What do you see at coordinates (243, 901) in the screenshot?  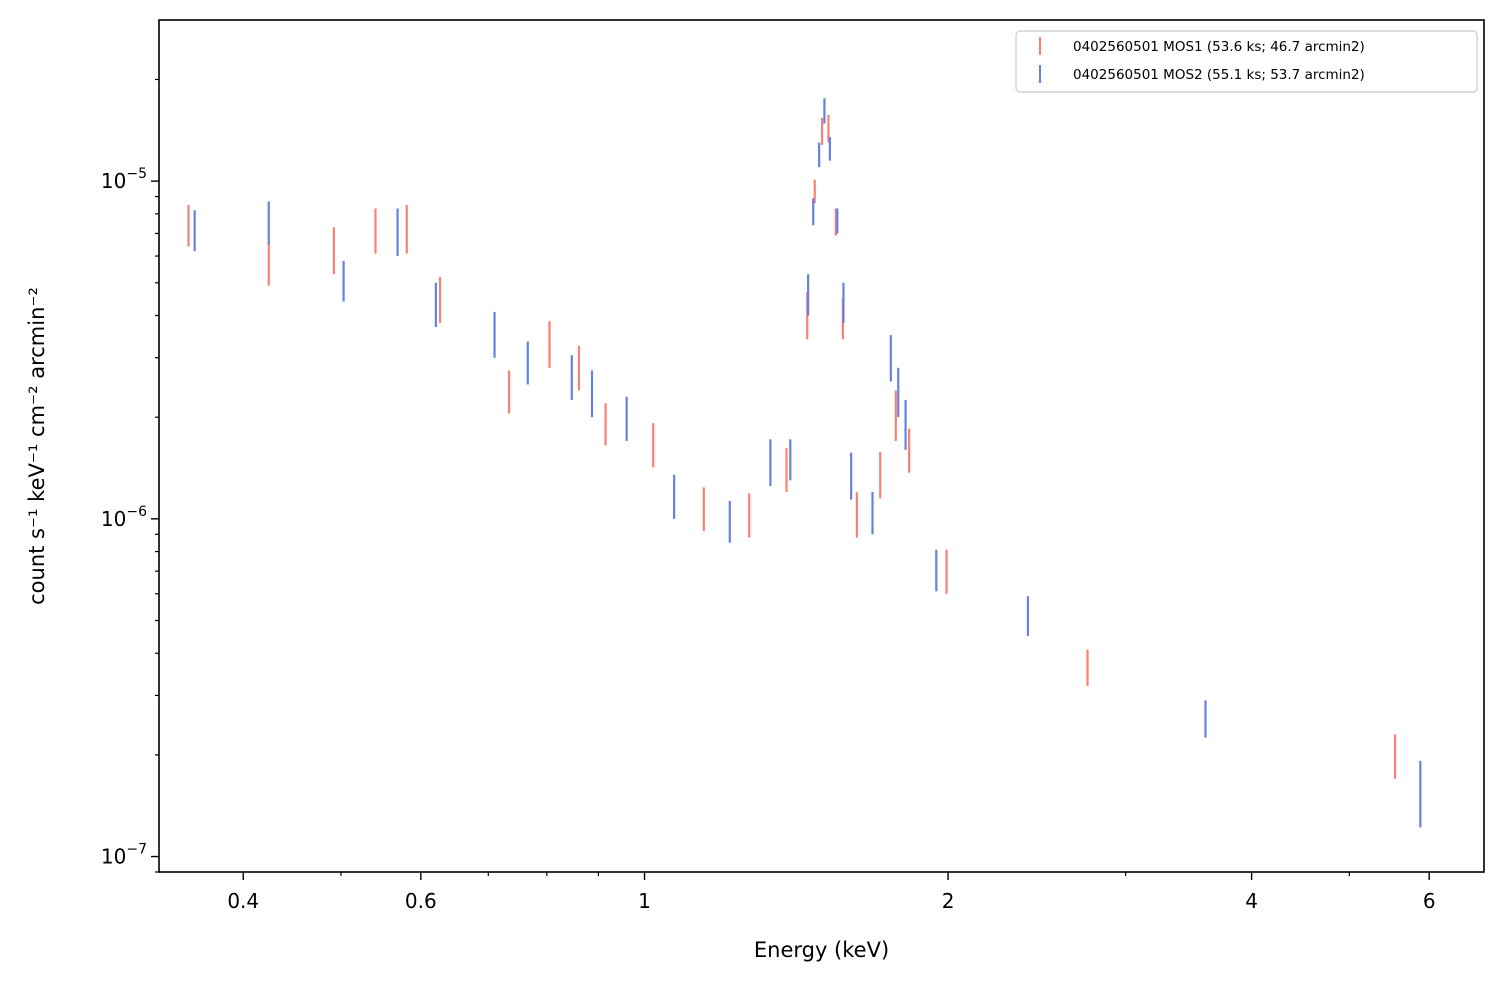 I see `x-tick-label: 0.4` at bounding box center [243, 901].